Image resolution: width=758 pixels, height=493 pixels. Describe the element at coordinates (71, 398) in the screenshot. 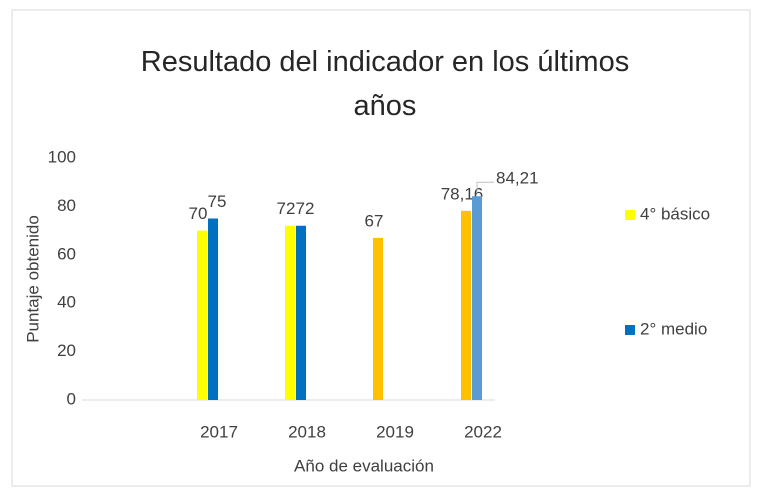

I see `y-tick-label: 0` at that location.